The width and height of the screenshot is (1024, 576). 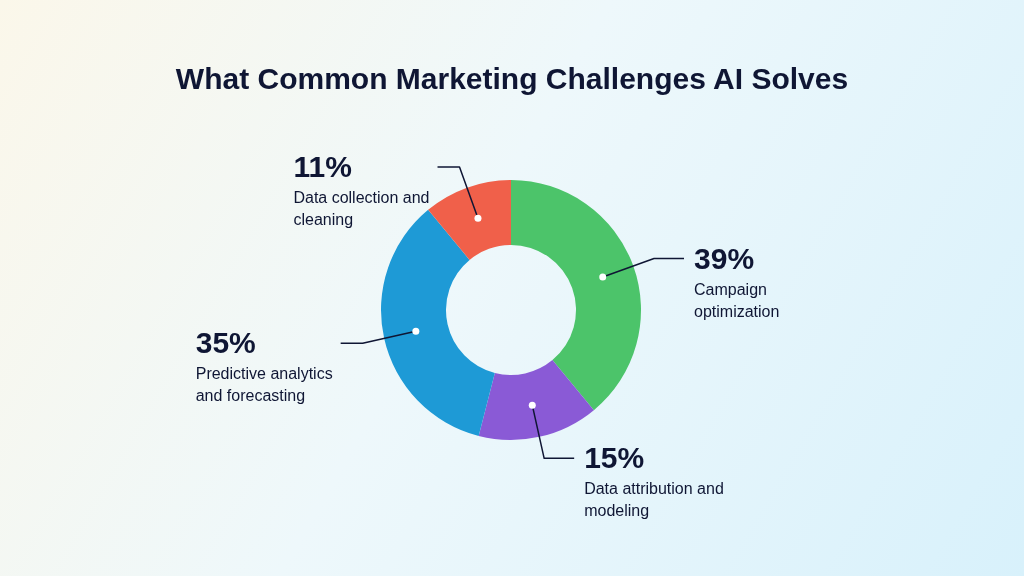 What do you see at coordinates (737, 300) in the screenshot?
I see `slice-label: Campaign optimization` at bounding box center [737, 300].